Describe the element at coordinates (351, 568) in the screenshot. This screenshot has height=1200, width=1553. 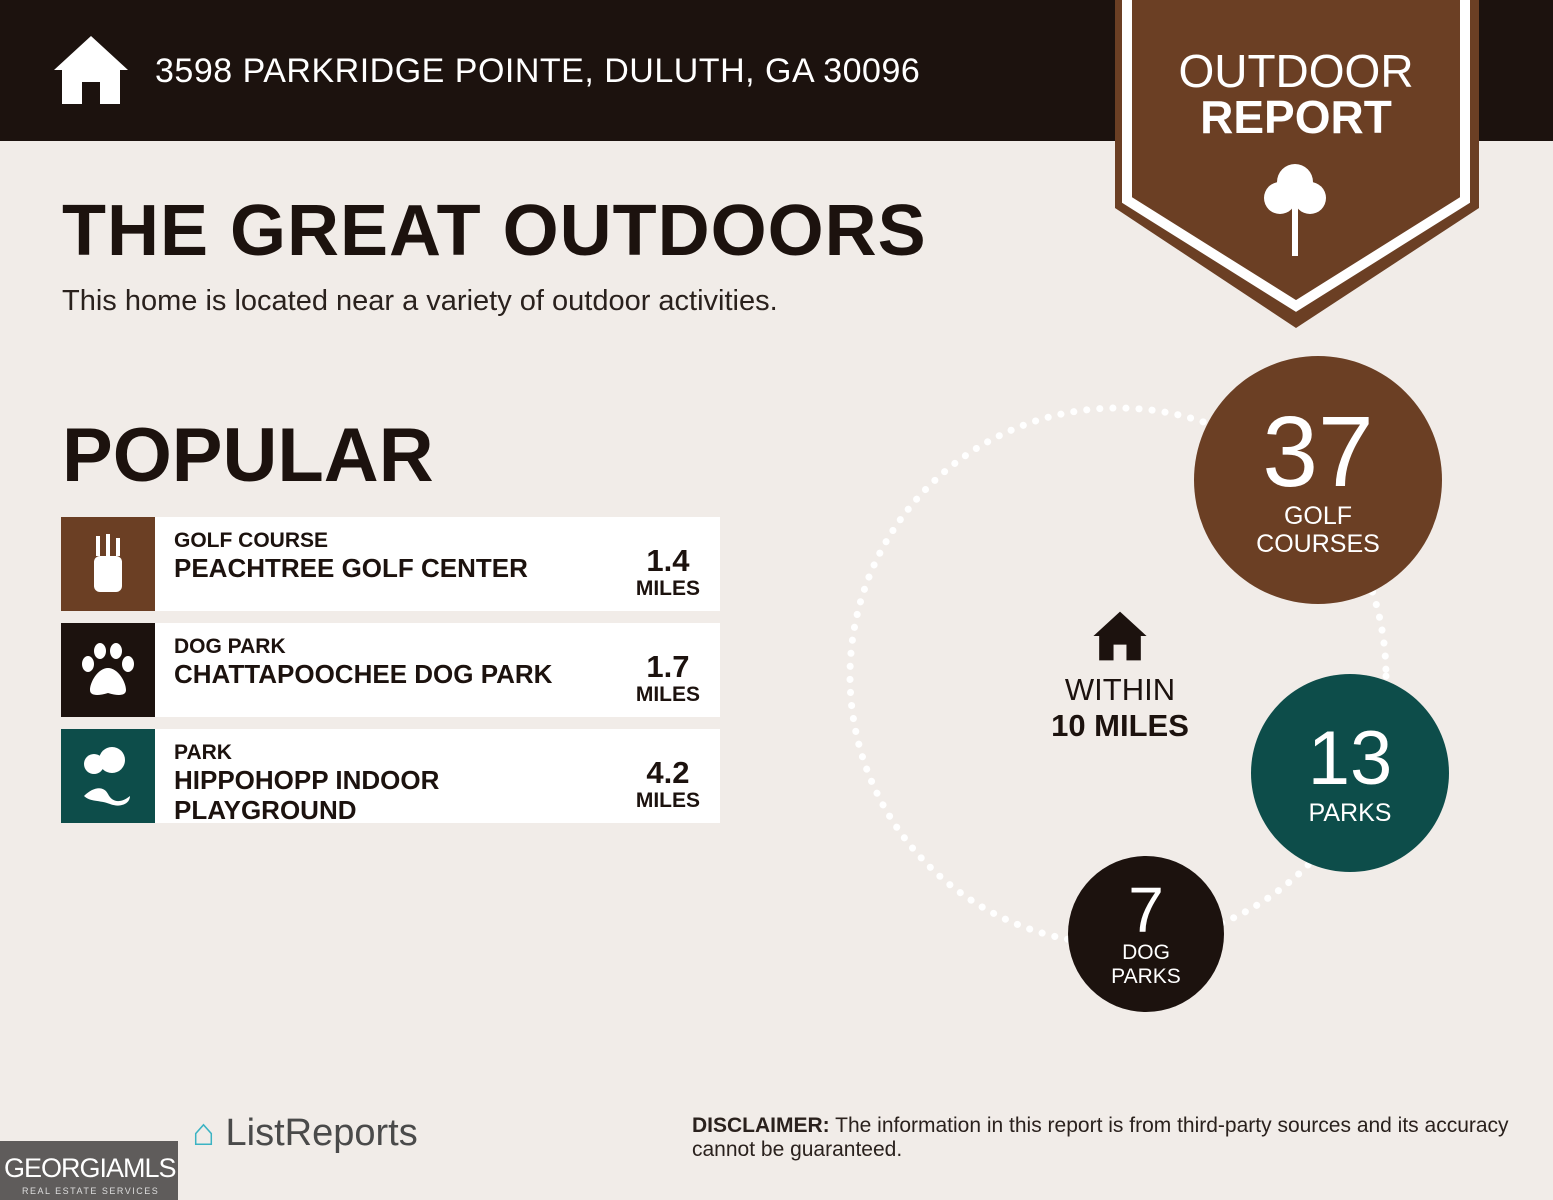
I see `place-name: PEACHTREE GOLF CENTER` at that location.